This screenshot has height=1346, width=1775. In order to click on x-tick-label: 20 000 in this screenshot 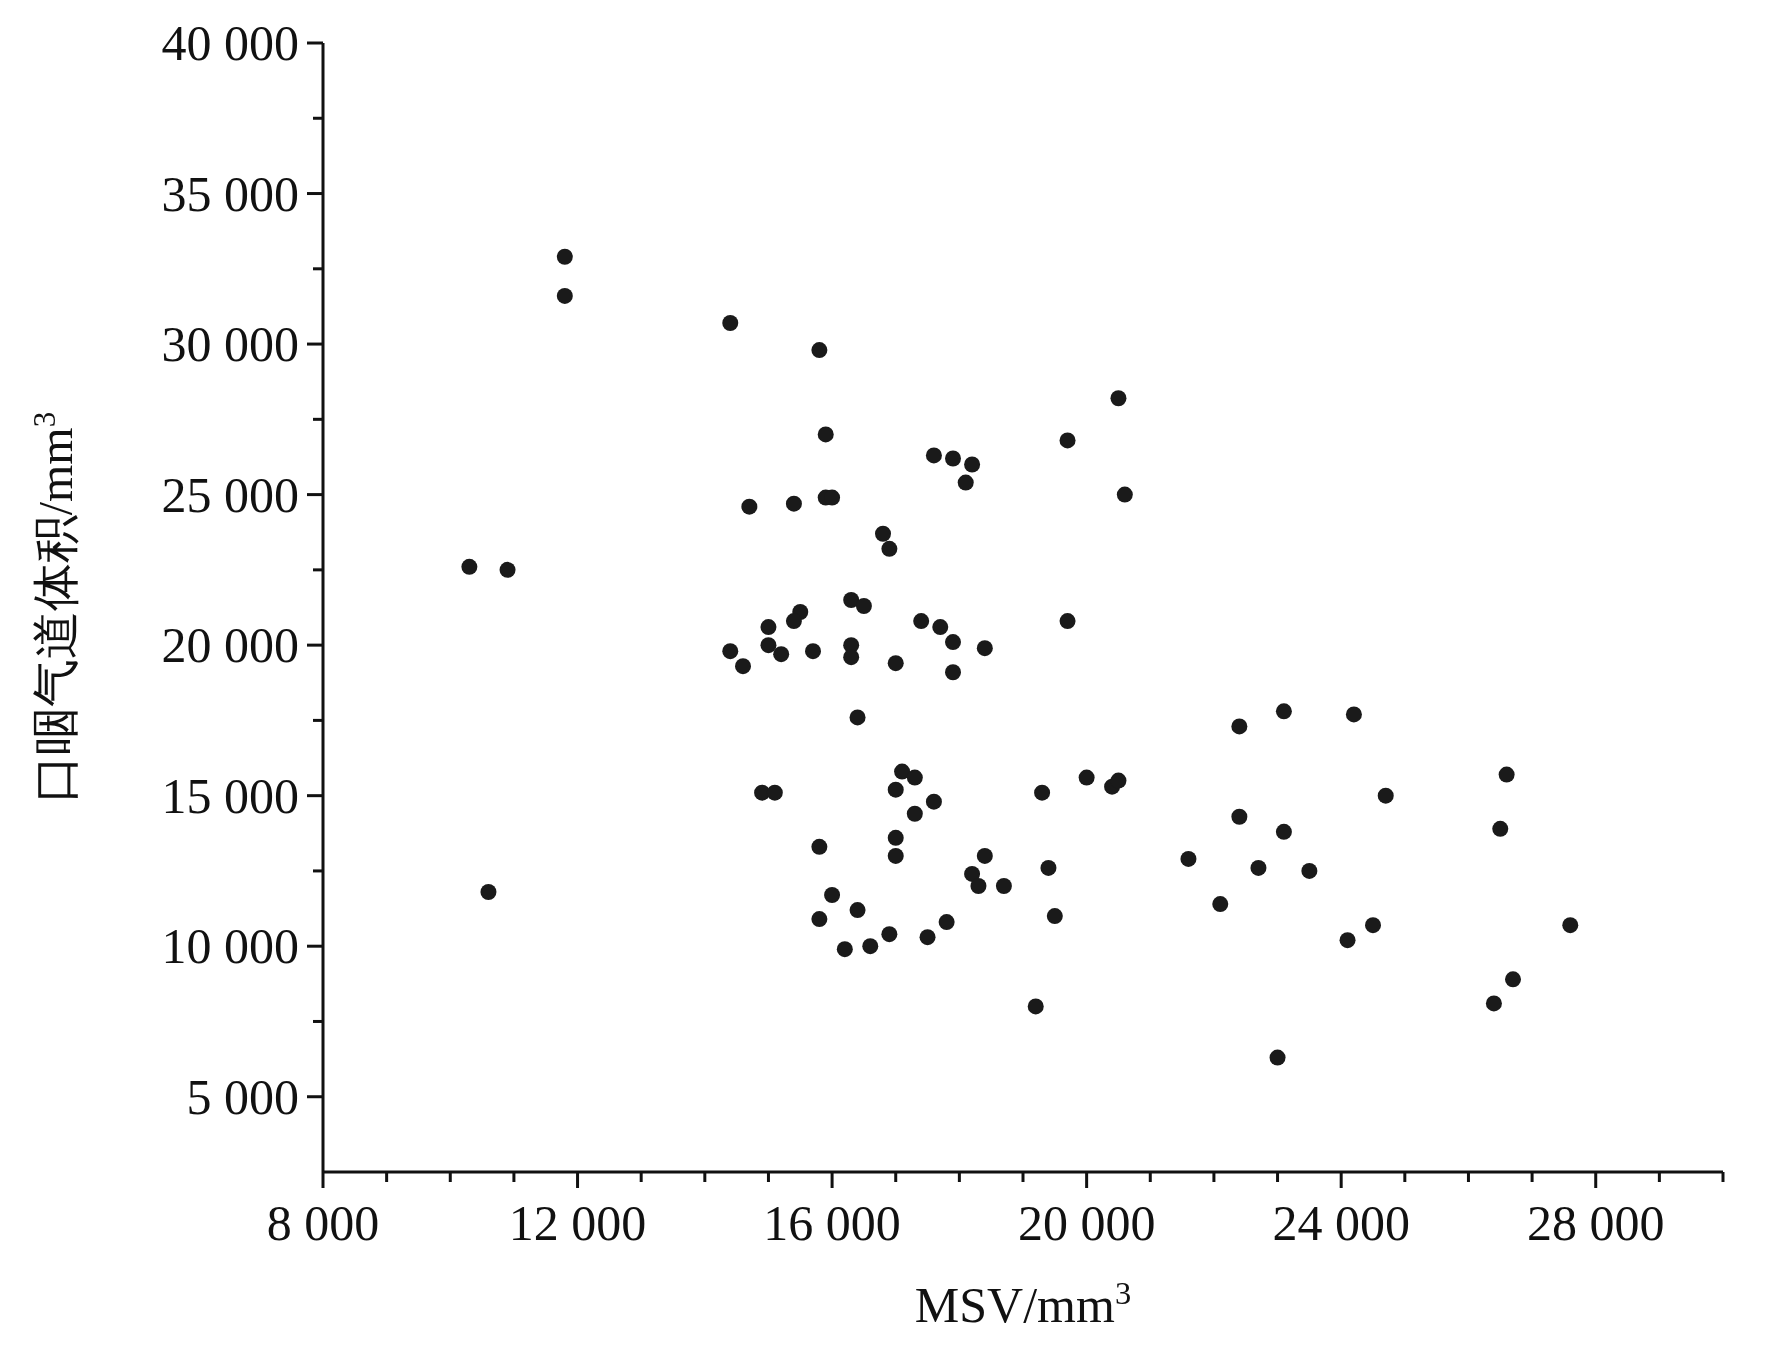, I will do `click(1086, 1223)`.